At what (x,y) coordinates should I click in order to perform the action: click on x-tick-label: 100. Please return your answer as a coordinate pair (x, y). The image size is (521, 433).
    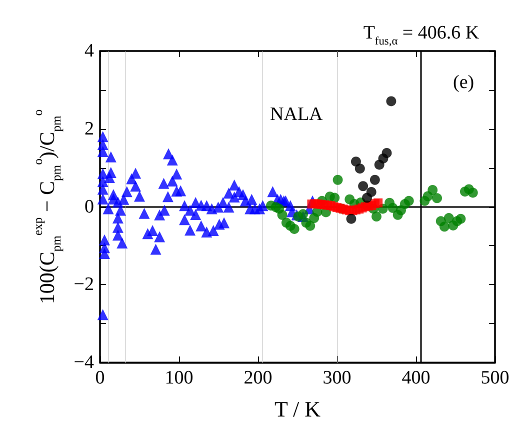
    Looking at the image, I should click on (179, 378).